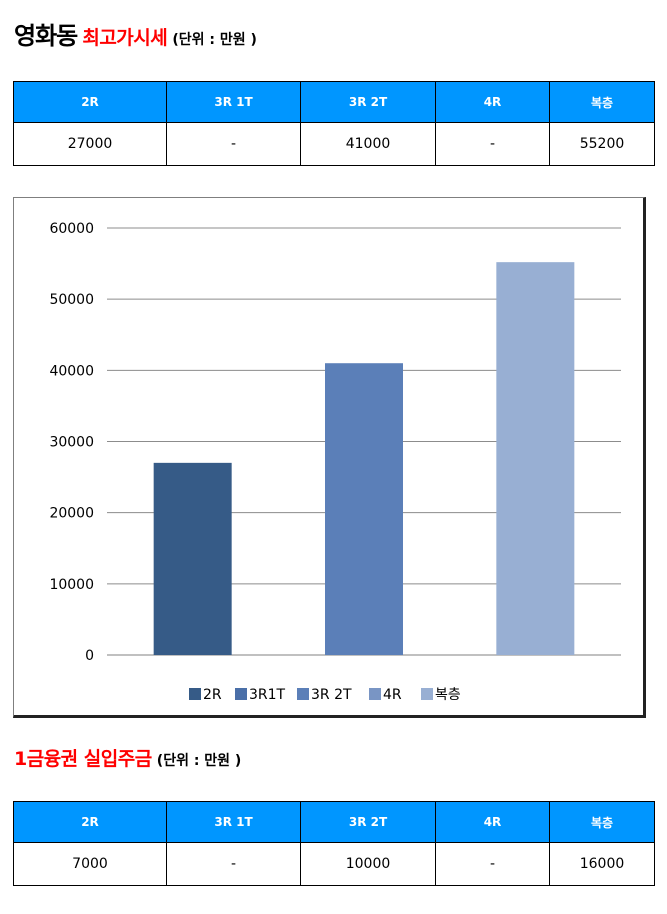 This screenshot has height=914, width=667. Describe the element at coordinates (90, 144) in the screenshot. I see `price-value-2r: 27000` at that location.